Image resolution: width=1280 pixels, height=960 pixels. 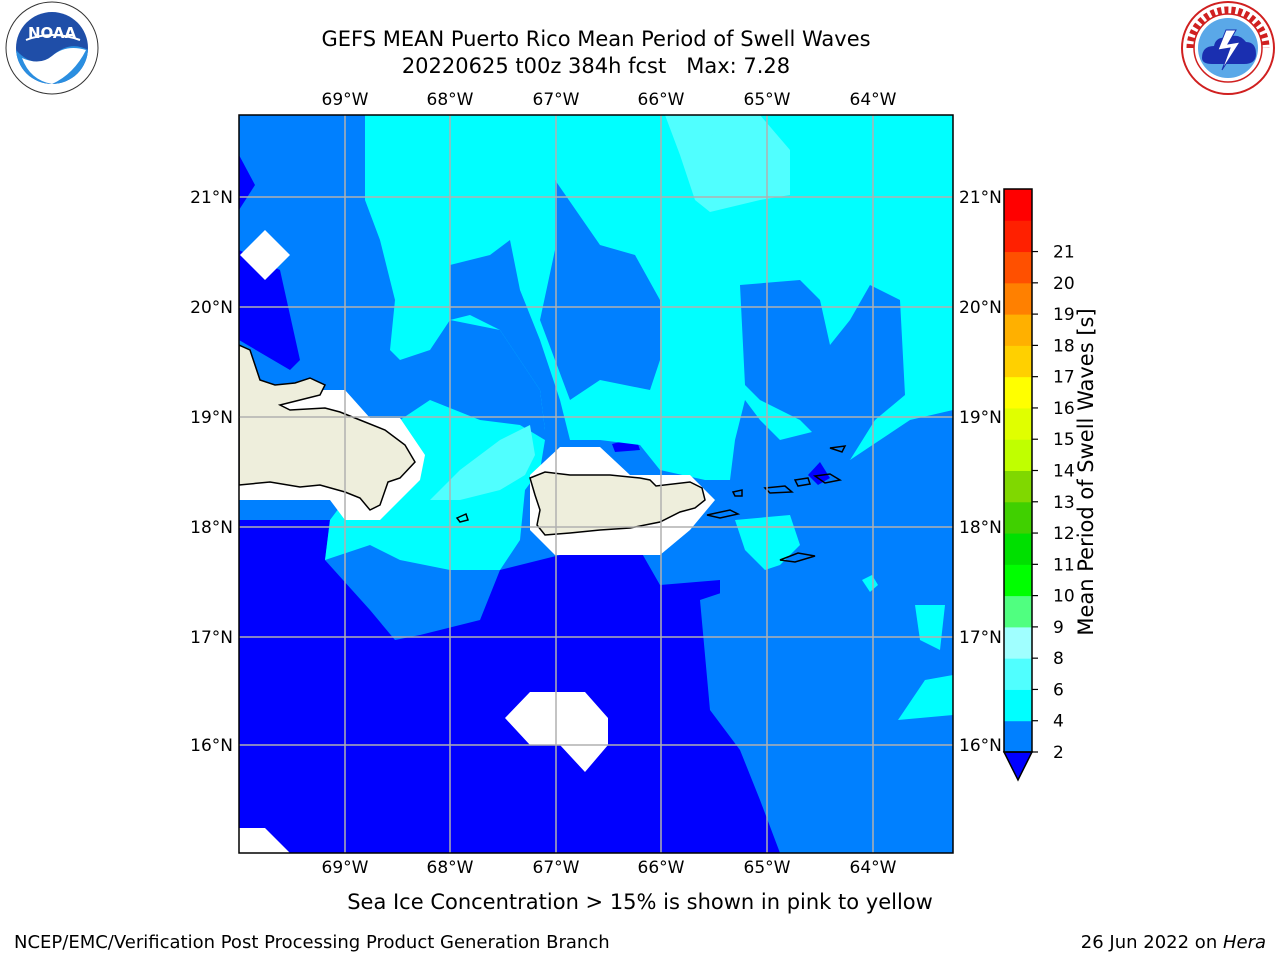 What do you see at coordinates (52, 33) in the screenshot?
I see `noaa-logo-text: NOAA` at bounding box center [52, 33].